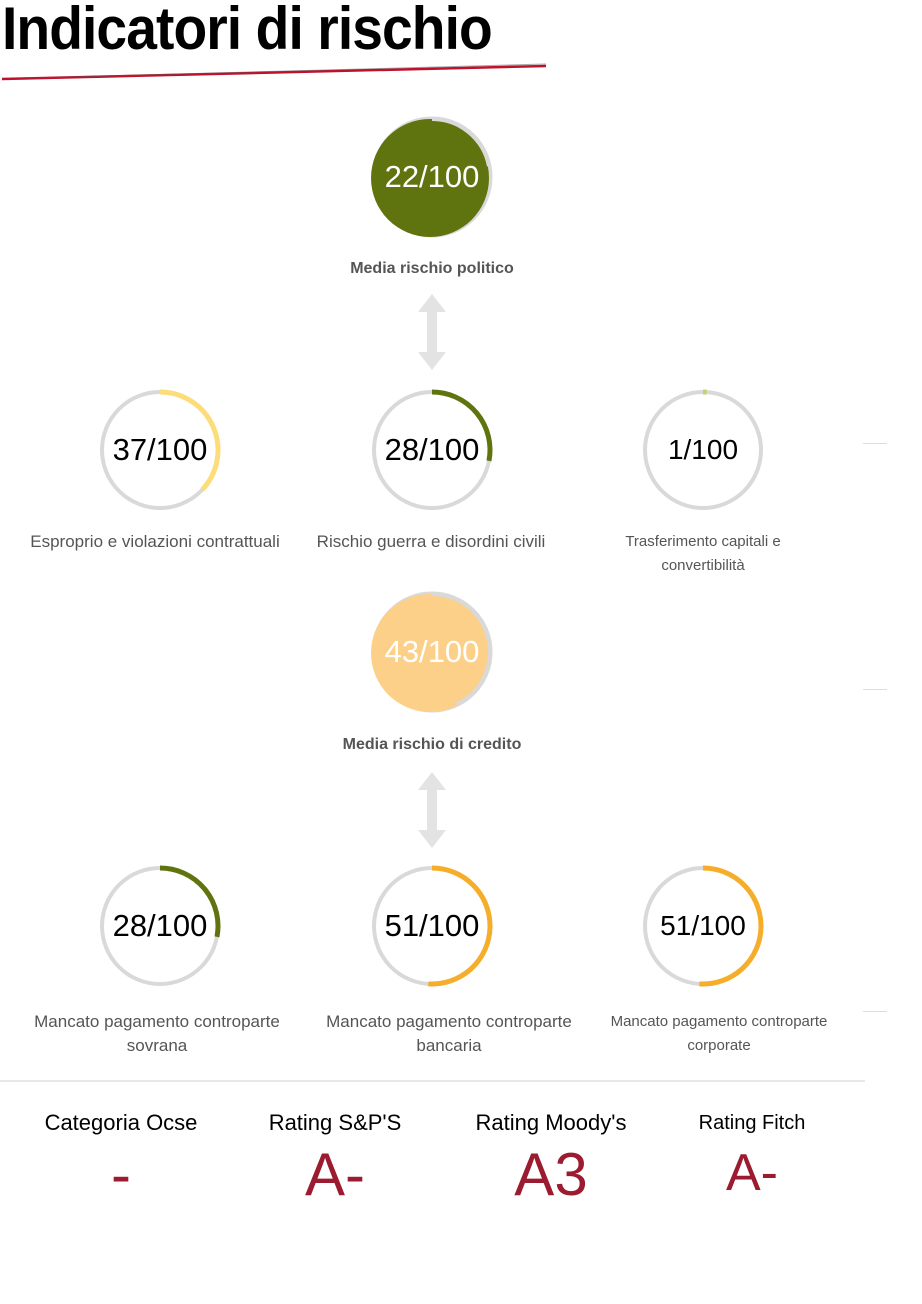 This screenshot has height=1304, width=922. I want to click on rating-label: Categoria Ocse, so click(121, 1122).